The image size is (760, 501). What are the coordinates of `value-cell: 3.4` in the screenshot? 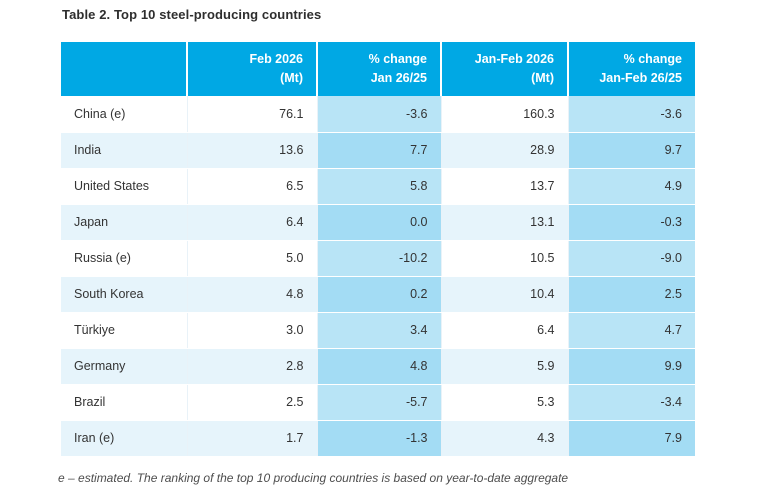 It's located at (379, 330).